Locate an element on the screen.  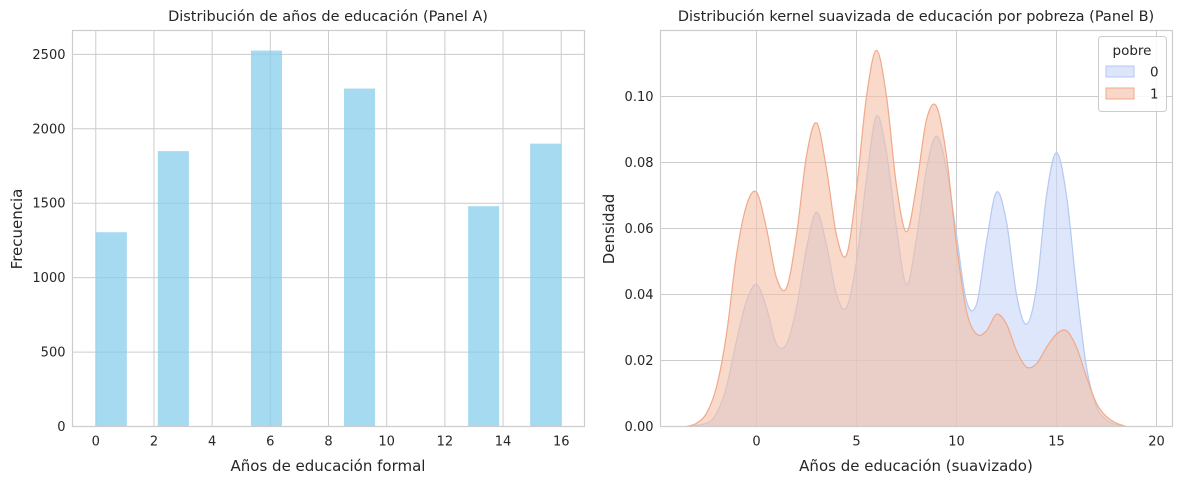
panel-b-xtick-label: 0 is located at coordinates (756, 442).